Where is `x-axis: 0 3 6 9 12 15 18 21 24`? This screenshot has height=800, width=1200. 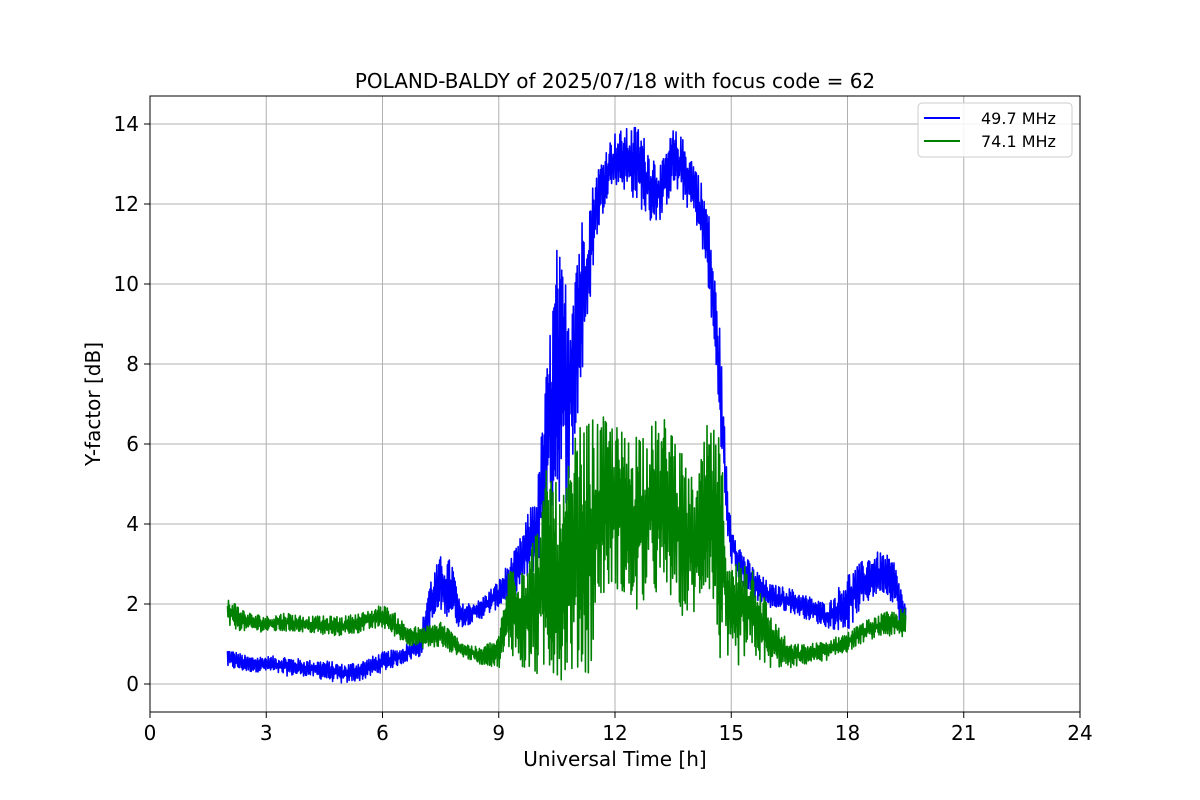
x-axis: 0 3 6 9 12 15 18 21 24 is located at coordinates (618, 728).